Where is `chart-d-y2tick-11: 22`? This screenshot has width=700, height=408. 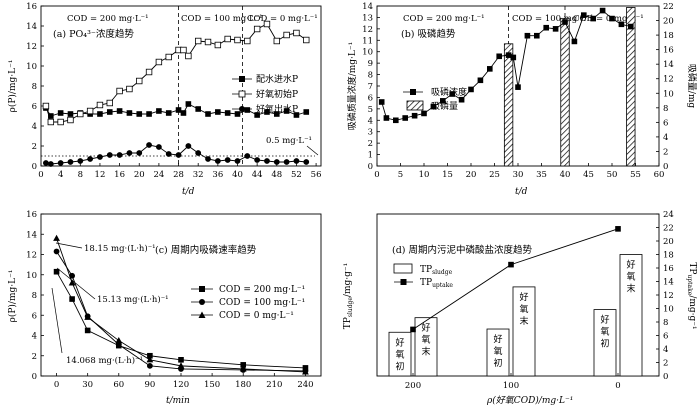 chart-d-y2tick-11: 22 is located at coordinates (668, 229).